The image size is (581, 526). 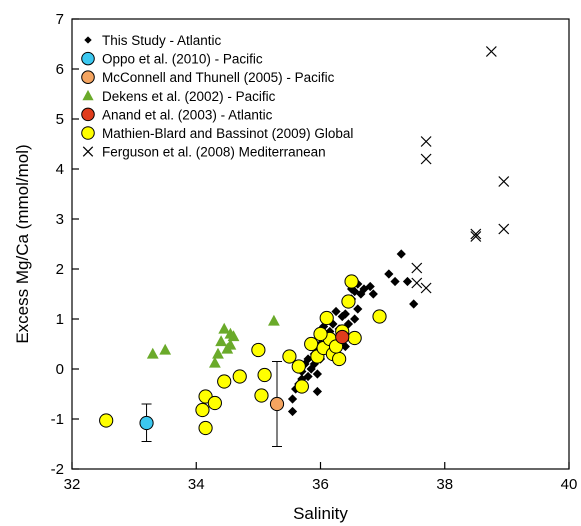 What do you see at coordinates (569, 484) in the screenshot?
I see `x-tick-label: 40` at bounding box center [569, 484].